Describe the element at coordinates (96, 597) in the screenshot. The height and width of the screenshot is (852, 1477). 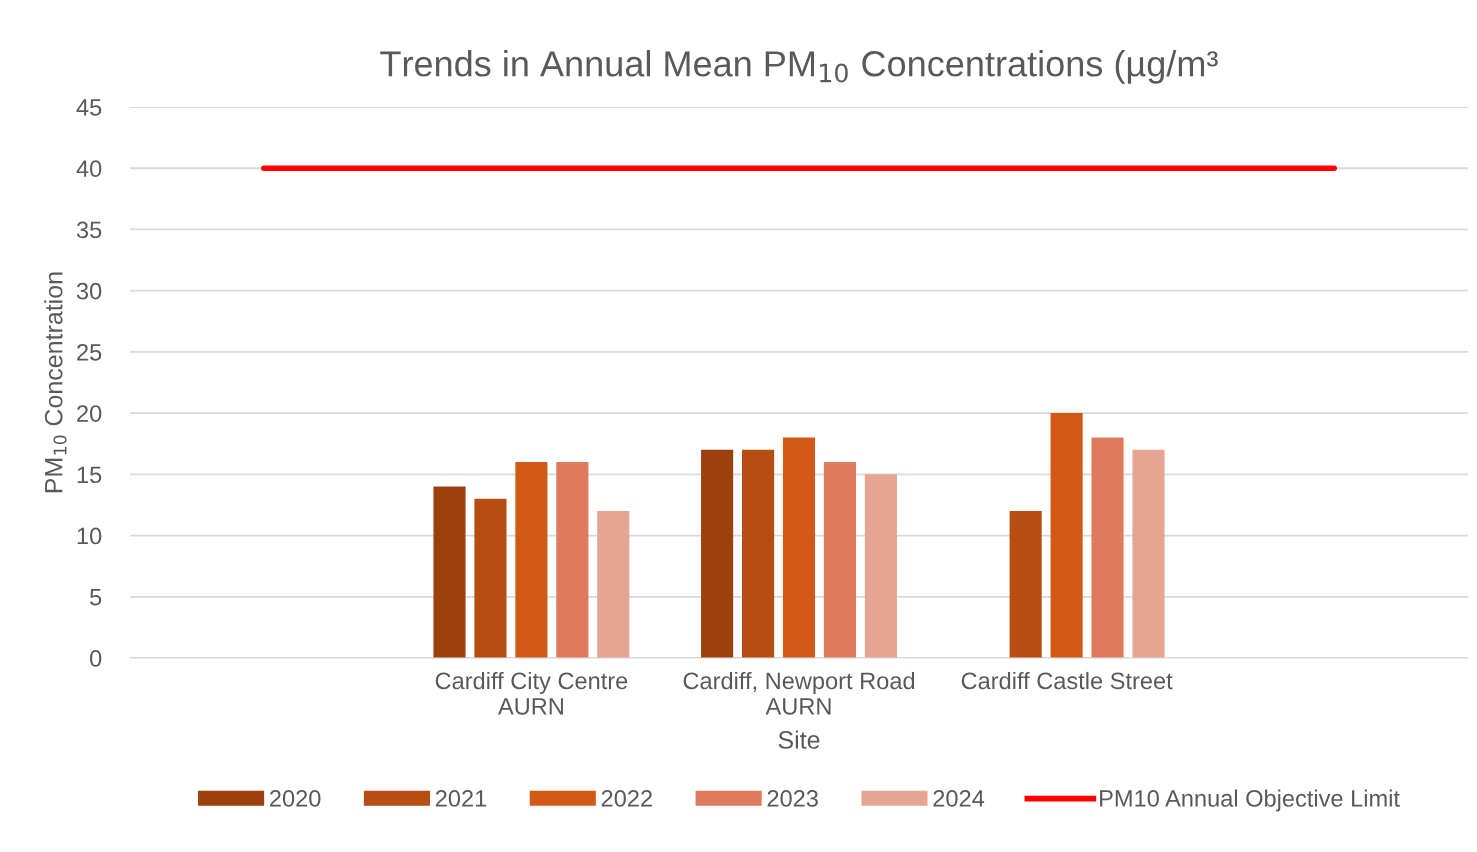
I see `y-tick-label: 5` at that location.